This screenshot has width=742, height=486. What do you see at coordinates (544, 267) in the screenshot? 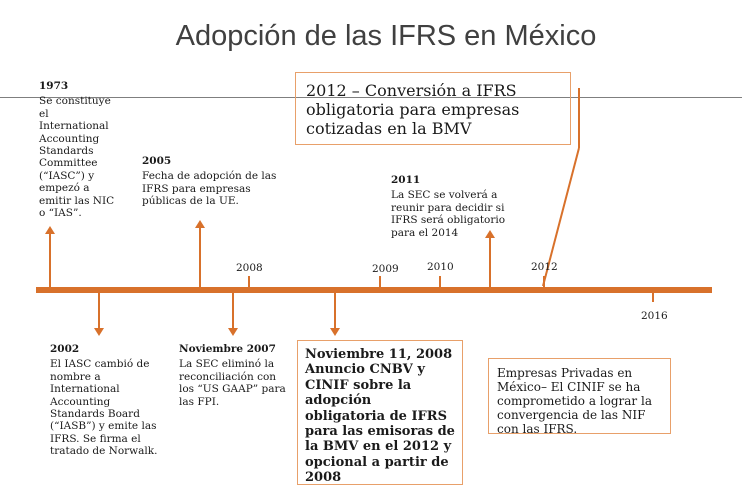
I see `axis-year-2012: 2012` at bounding box center [544, 267].